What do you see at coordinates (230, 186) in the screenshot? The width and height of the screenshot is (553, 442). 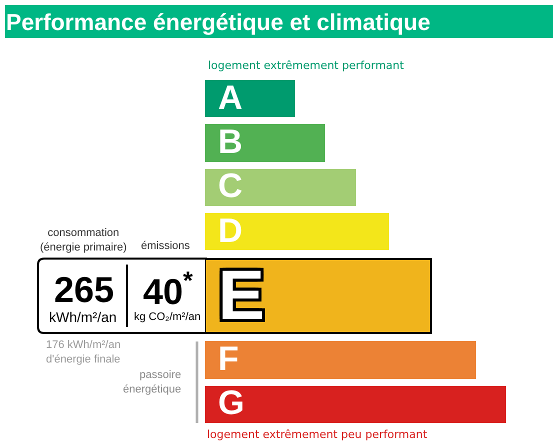 I see `y-tick-label: C` at bounding box center [230, 186].